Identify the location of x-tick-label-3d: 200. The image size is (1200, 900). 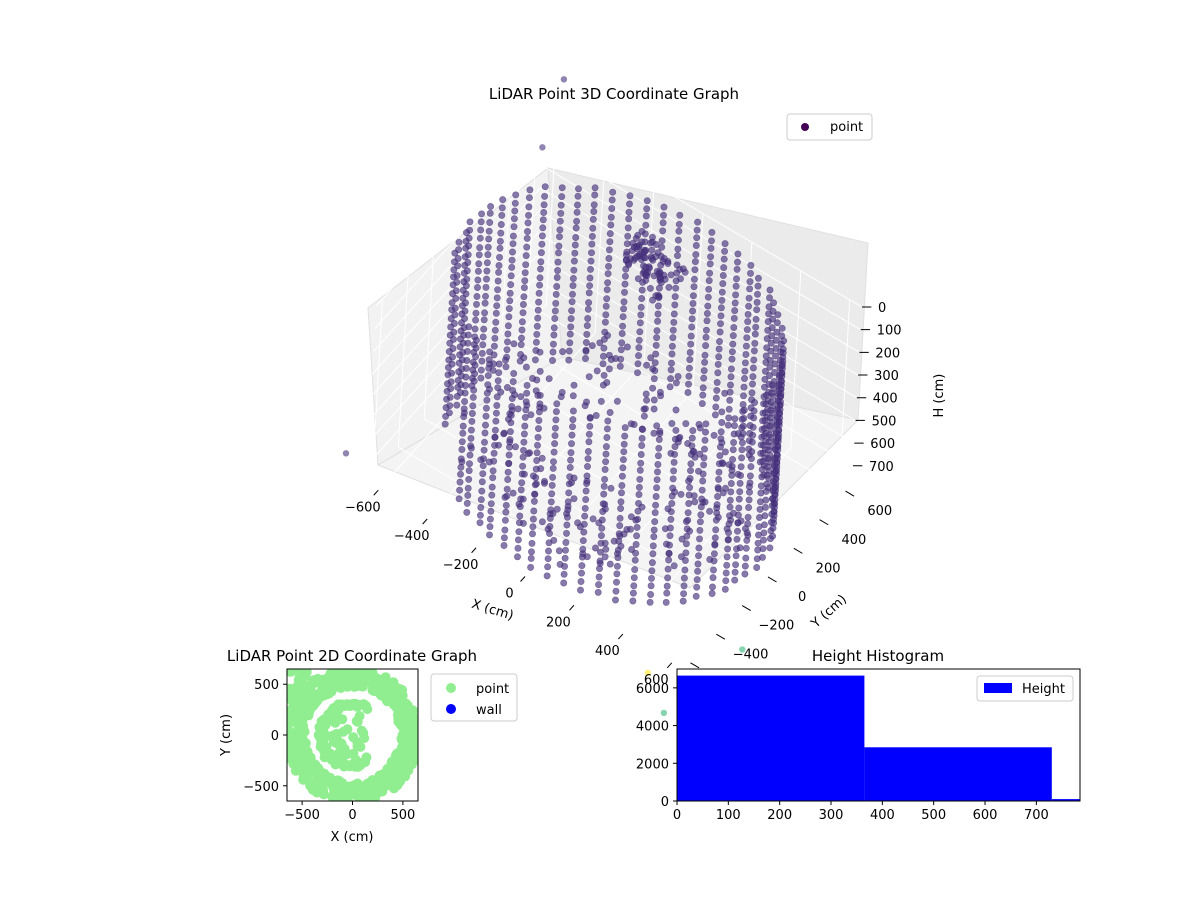
(558, 622).